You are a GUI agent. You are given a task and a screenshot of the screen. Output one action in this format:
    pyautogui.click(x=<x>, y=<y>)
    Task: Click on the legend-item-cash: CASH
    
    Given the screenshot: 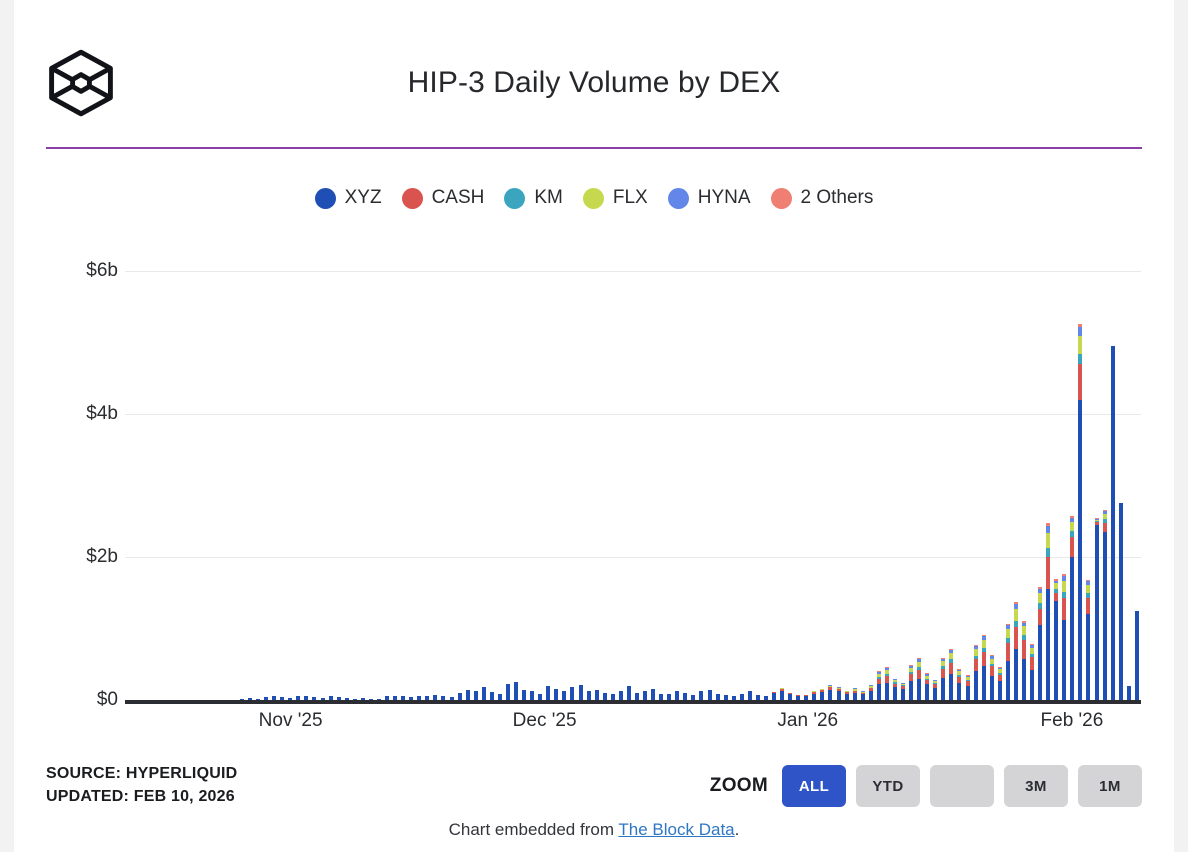 What is the action you would take?
    pyautogui.click(x=442, y=198)
    